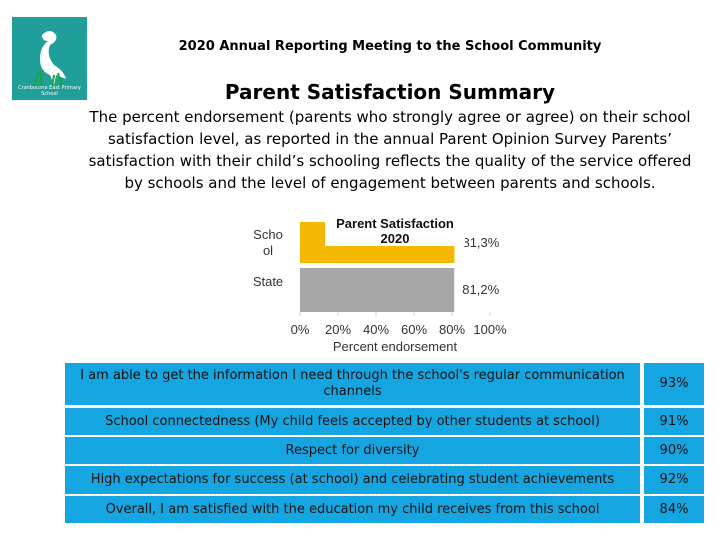 The height and width of the screenshot is (540, 720). Describe the element at coordinates (481, 289) in the screenshot. I see `value-label: 81,2%` at that location.